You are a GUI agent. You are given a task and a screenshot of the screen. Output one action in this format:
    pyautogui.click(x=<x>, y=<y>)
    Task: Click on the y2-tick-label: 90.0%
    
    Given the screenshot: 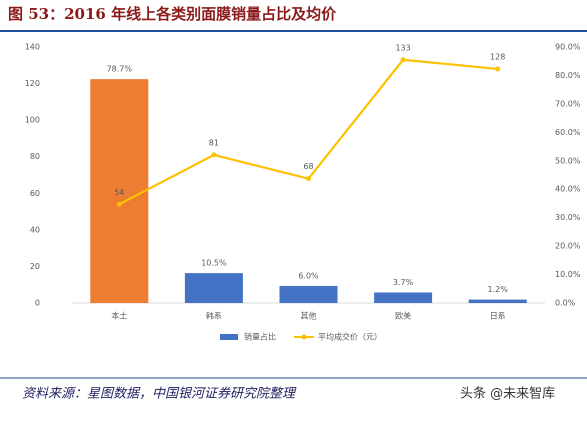 What is the action you would take?
    pyautogui.click(x=568, y=47)
    